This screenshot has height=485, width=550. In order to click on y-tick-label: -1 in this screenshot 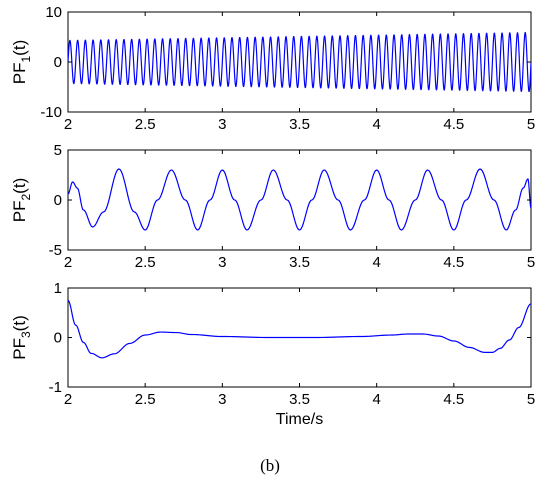, I will do `click(55, 387)`.